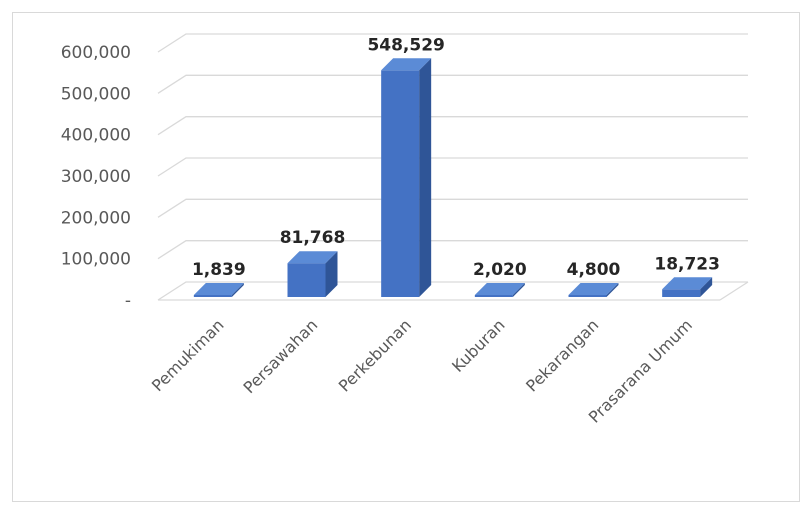  Describe the element at coordinates (562, 355) in the screenshot. I see `category-label: Pekarangan` at that location.